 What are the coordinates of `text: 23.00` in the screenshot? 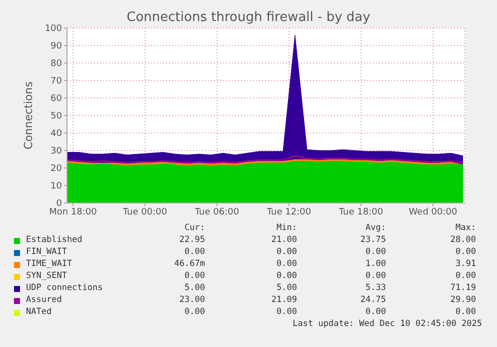 It's located at (192, 300).